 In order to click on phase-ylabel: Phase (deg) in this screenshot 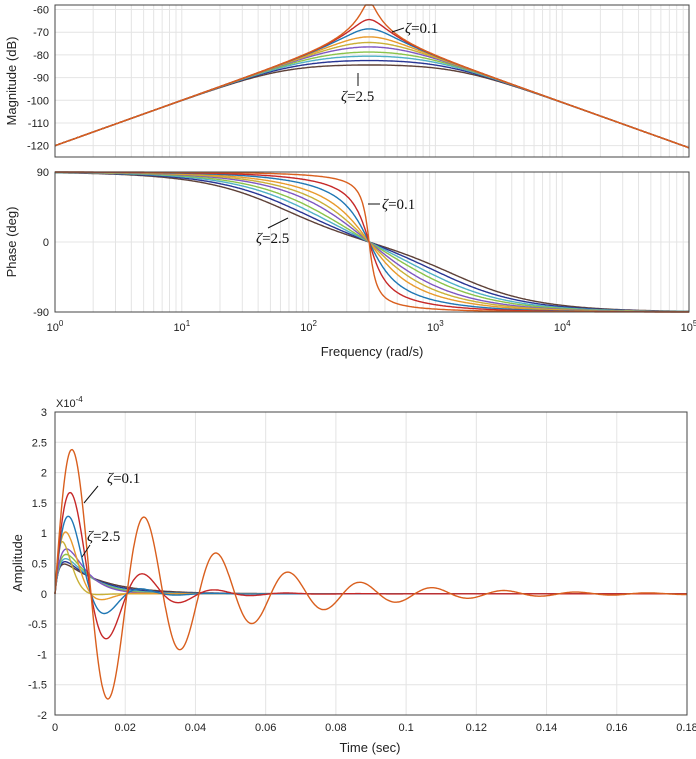, I will do `click(11, 242)`.